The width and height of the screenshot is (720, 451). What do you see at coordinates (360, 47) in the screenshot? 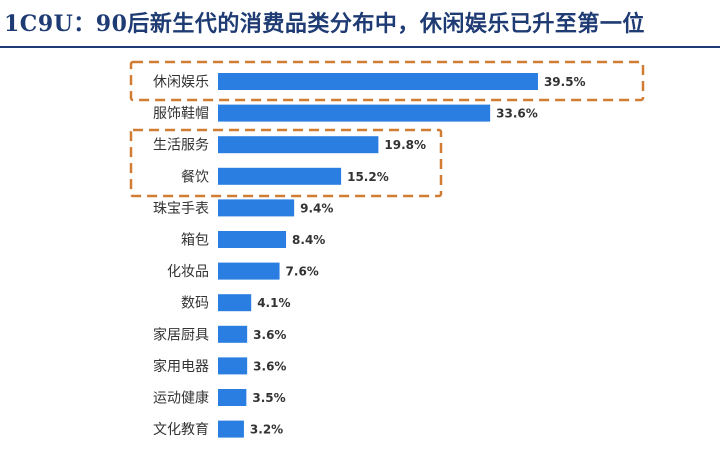
I see `title-rule` at bounding box center [360, 47].